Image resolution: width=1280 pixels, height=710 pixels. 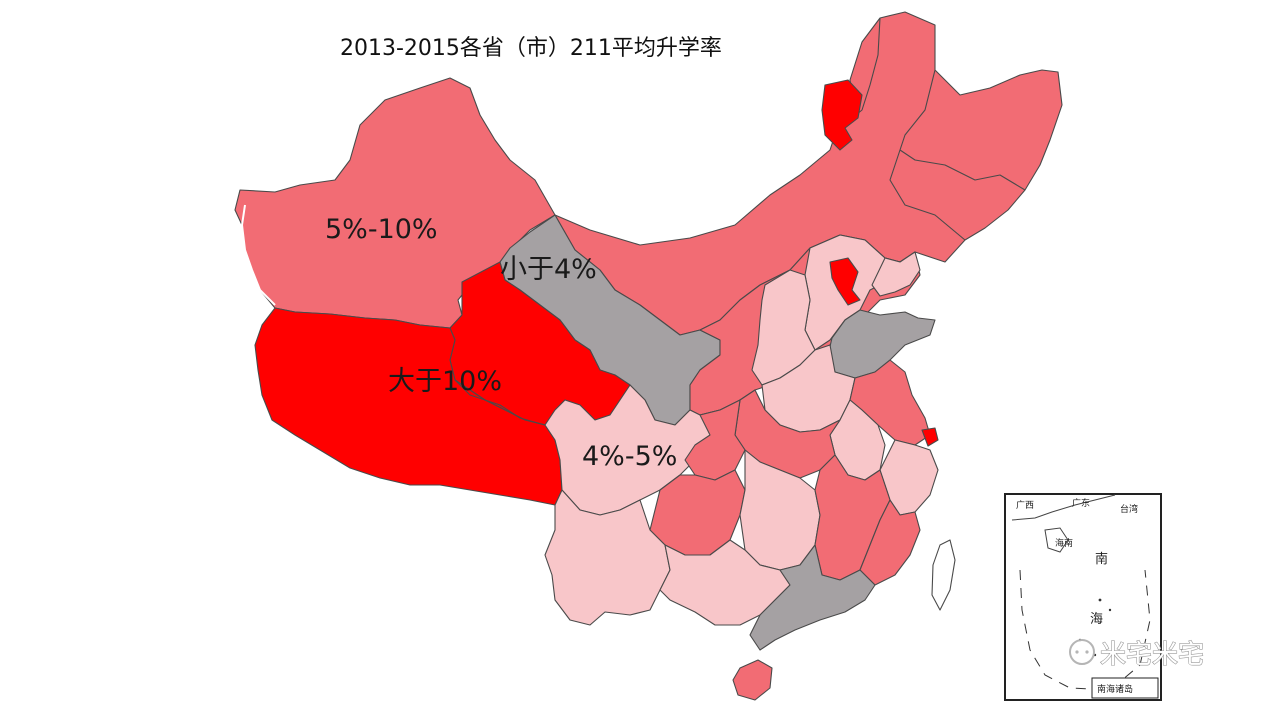 What do you see at coordinates (629, 456) in the screenshot?
I see `label-4-5: 4%-5%` at bounding box center [629, 456].